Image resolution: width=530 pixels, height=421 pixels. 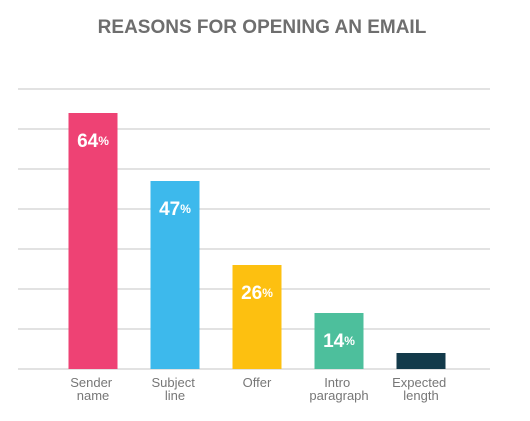 What do you see at coordinates (257, 382) in the screenshot?
I see `x-tick-label: Offer` at bounding box center [257, 382].